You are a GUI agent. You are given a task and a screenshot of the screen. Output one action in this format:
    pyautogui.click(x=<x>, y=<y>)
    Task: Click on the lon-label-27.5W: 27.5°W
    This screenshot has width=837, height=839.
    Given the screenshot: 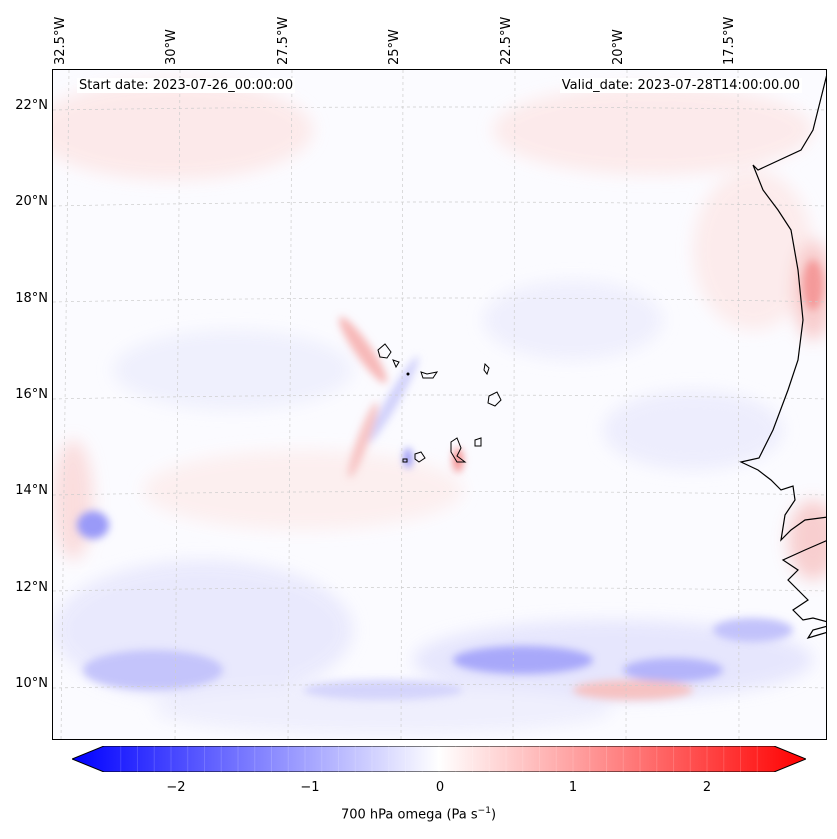 What is the action you would take?
    pyautogui.click(x=283, y=40)
    